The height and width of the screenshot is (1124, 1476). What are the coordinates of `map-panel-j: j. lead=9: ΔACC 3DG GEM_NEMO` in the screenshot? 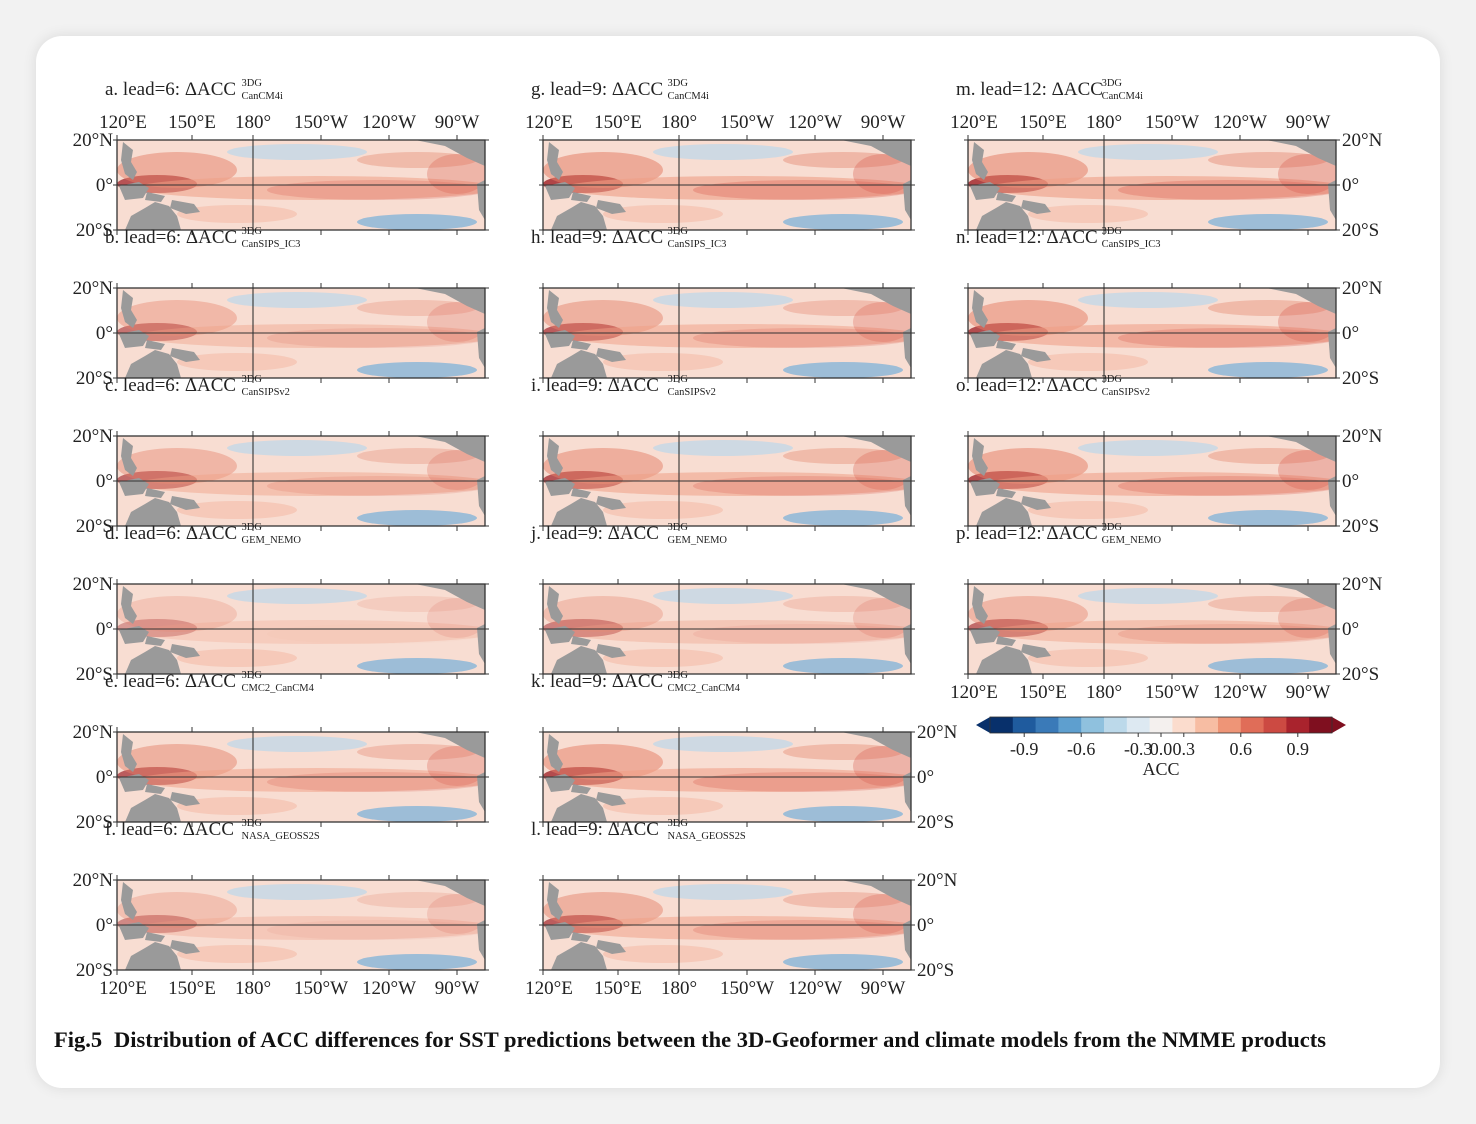 It's located at (722, 600).